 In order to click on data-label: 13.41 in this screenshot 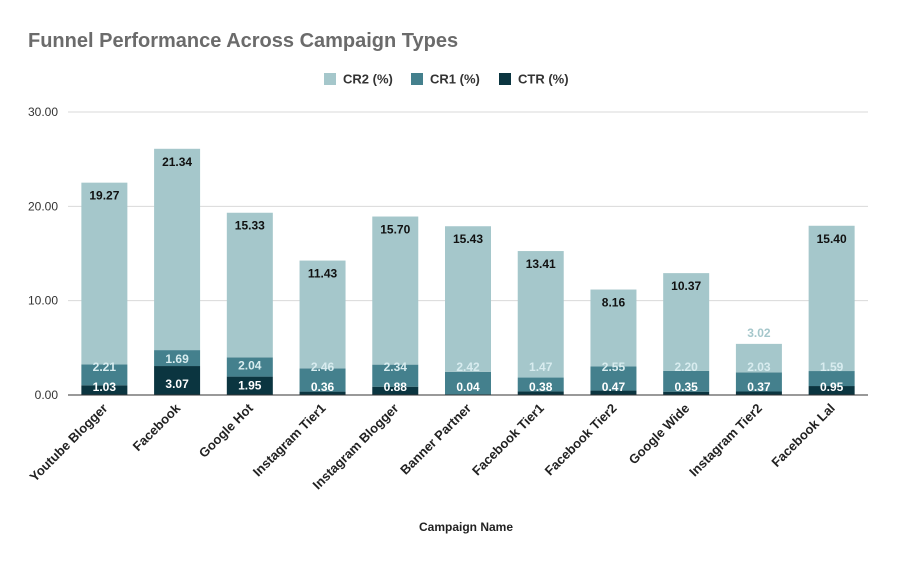, I will do `click(541, 264)`.